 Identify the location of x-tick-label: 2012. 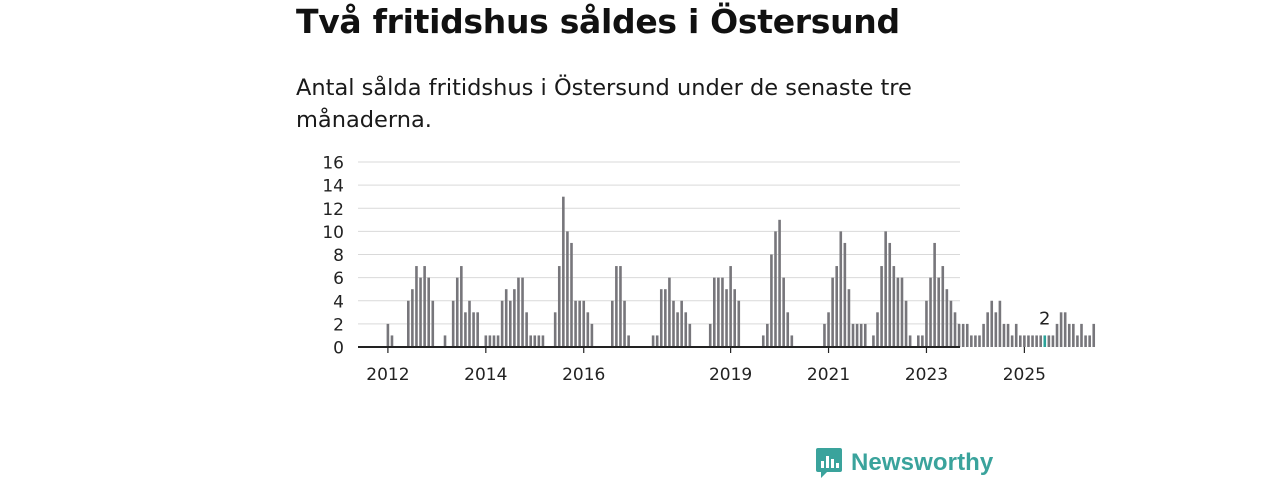
(387, 375).